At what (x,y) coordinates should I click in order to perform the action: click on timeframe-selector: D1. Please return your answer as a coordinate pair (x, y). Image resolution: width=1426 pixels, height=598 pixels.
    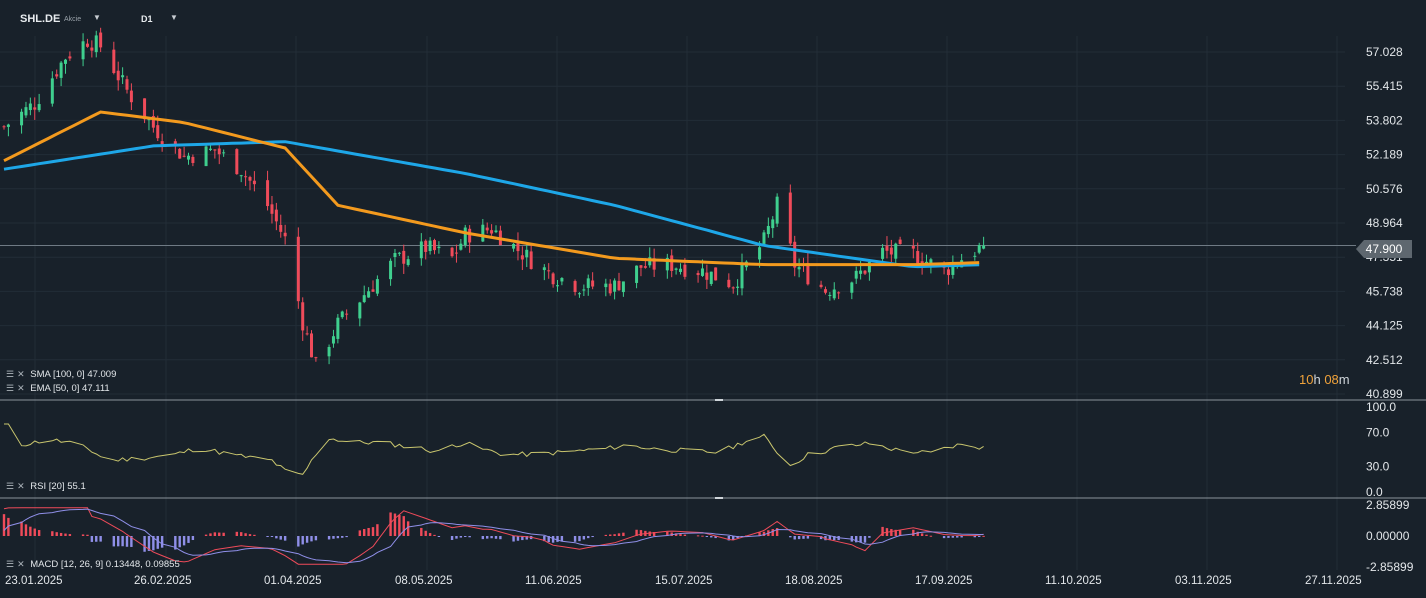
    Looking at the image, I should click on (147, 19).